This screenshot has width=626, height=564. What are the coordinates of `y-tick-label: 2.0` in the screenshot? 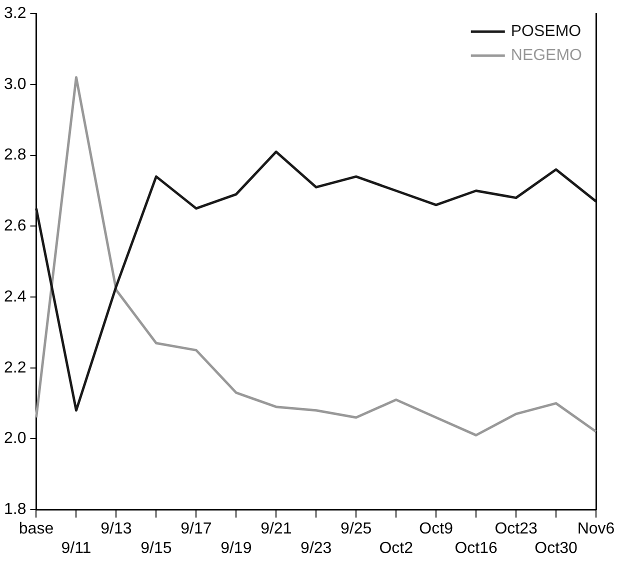 It's located at (15, 439).